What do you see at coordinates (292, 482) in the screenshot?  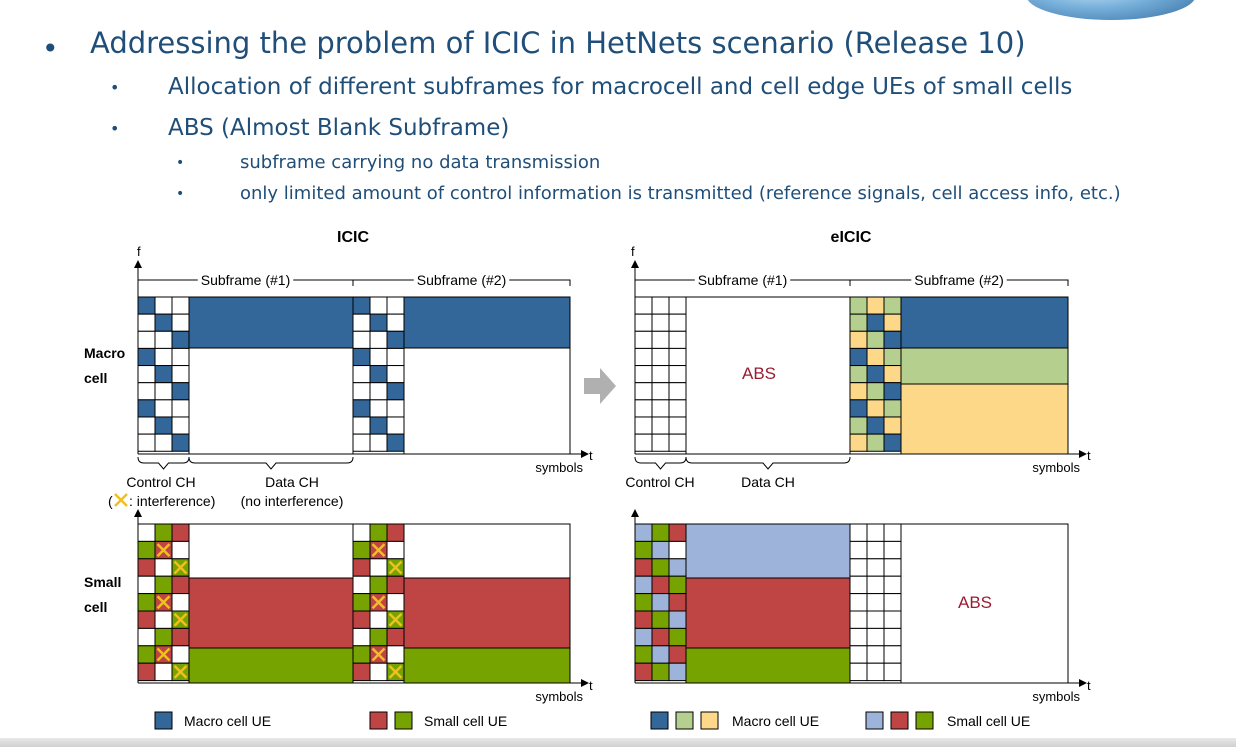 I see `data-ch-label: Data CH` at bounding box center [292, 482].